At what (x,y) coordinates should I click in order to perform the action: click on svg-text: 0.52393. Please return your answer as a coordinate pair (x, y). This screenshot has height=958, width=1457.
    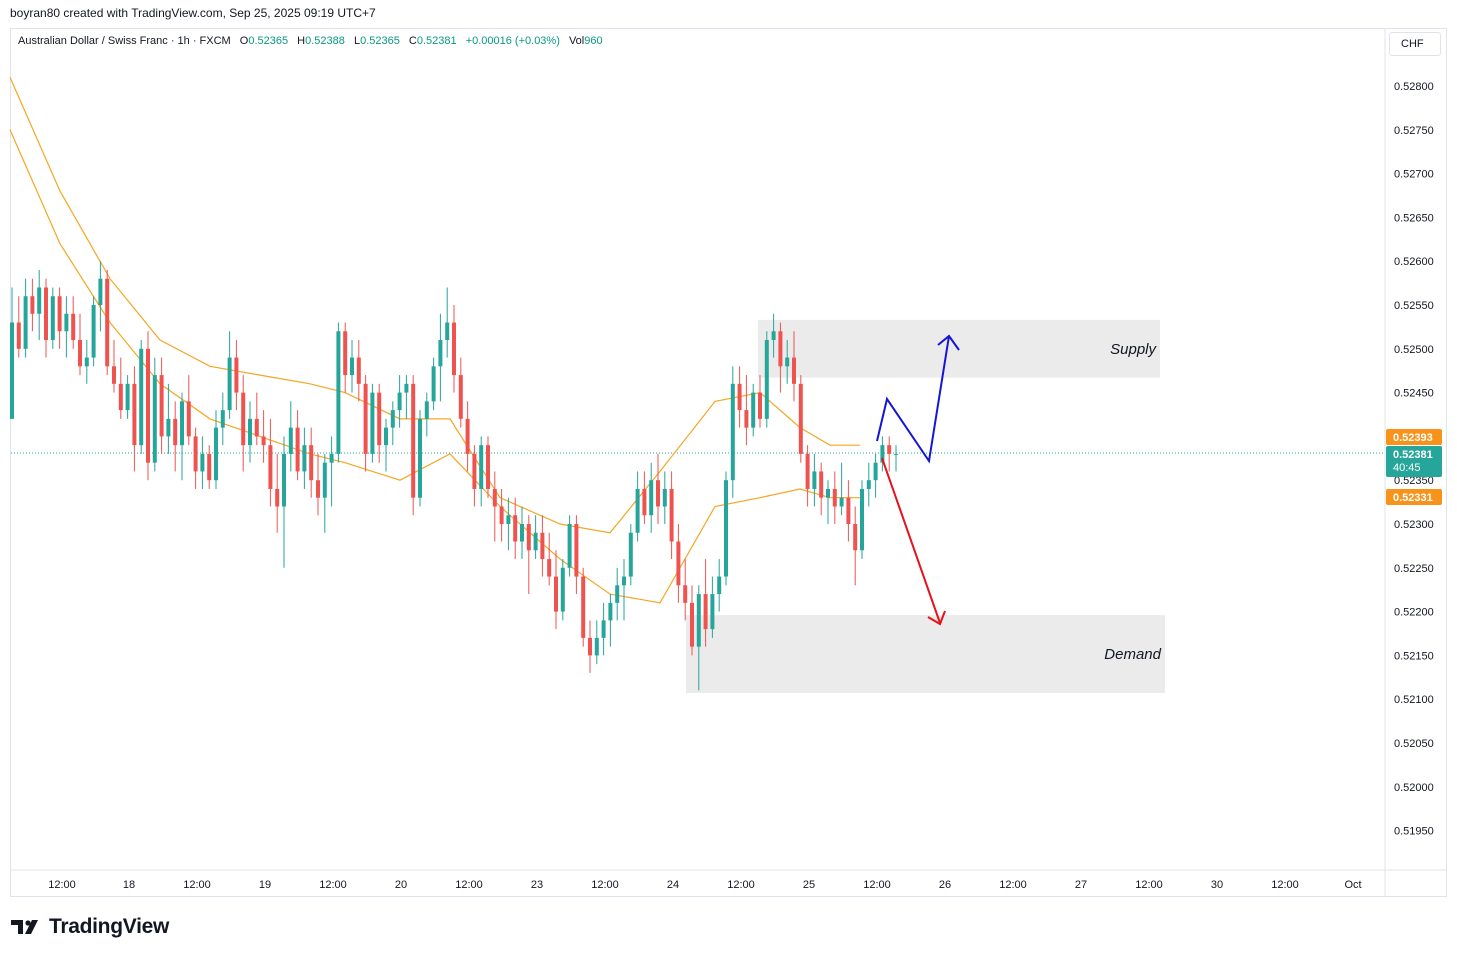
    Looking at the image, I should click on (1413, 438).